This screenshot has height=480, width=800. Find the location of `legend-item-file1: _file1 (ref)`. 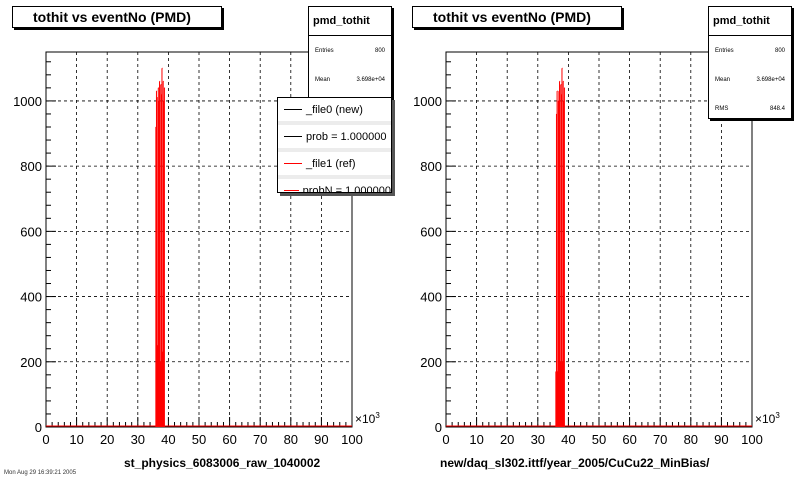

legend-item-file1: _file1 (ref) is located at coordinates (334, 163).